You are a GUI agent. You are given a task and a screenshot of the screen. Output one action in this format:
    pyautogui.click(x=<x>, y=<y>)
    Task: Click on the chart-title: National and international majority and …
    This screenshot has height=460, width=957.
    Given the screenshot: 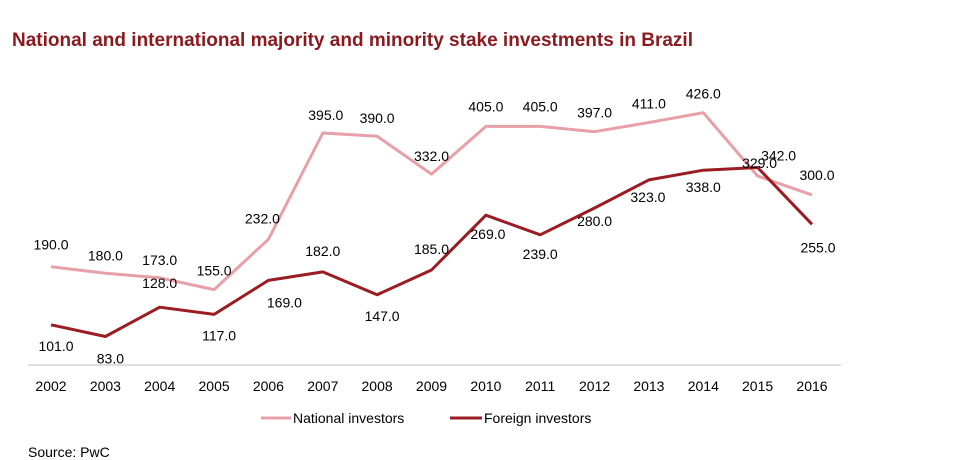 What is the action you would take?
    pyautogui.click(x=352, y=40)
    